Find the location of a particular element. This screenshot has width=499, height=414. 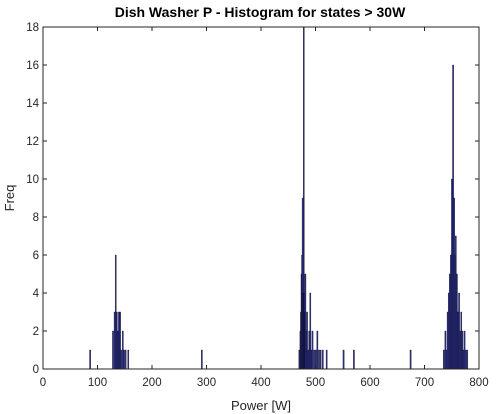

x-tick-label: 400 is located at coordinates (260, 383).